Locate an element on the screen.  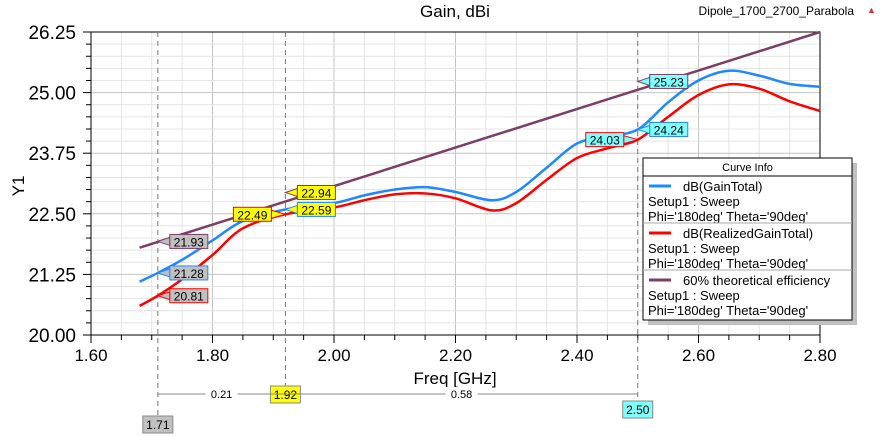
marker-x-label: 1.92 is located at coordinates (286, 395).